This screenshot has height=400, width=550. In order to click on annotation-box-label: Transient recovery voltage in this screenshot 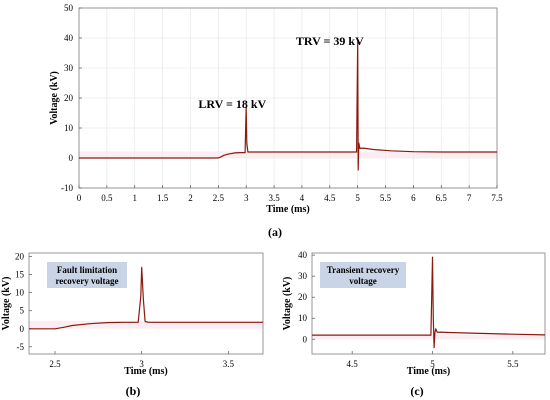, I will do `click(363, 275)`.